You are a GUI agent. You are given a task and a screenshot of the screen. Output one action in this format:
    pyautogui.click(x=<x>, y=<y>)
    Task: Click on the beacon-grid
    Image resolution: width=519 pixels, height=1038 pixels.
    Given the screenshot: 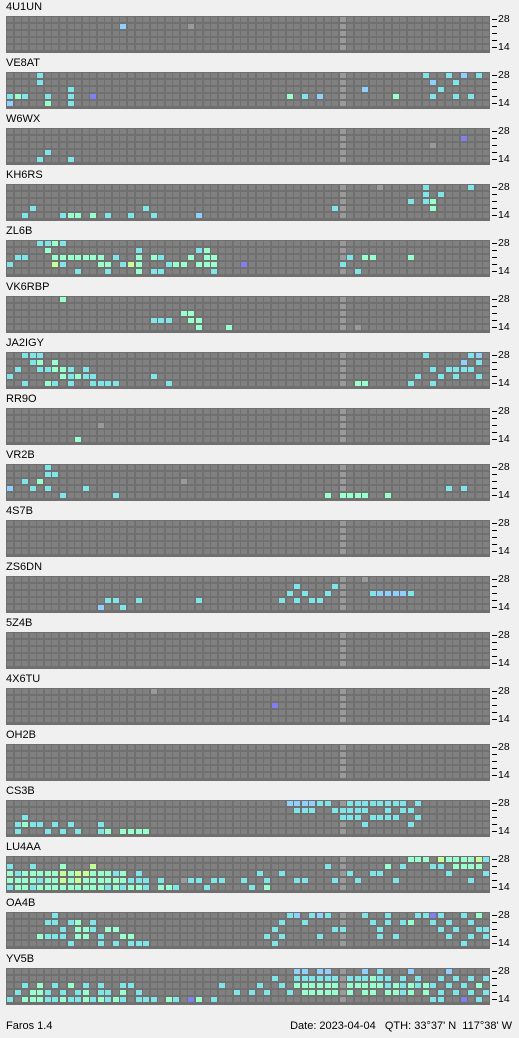 What is the action you would take?
    pyautogui.click(x=248, y=538)
    